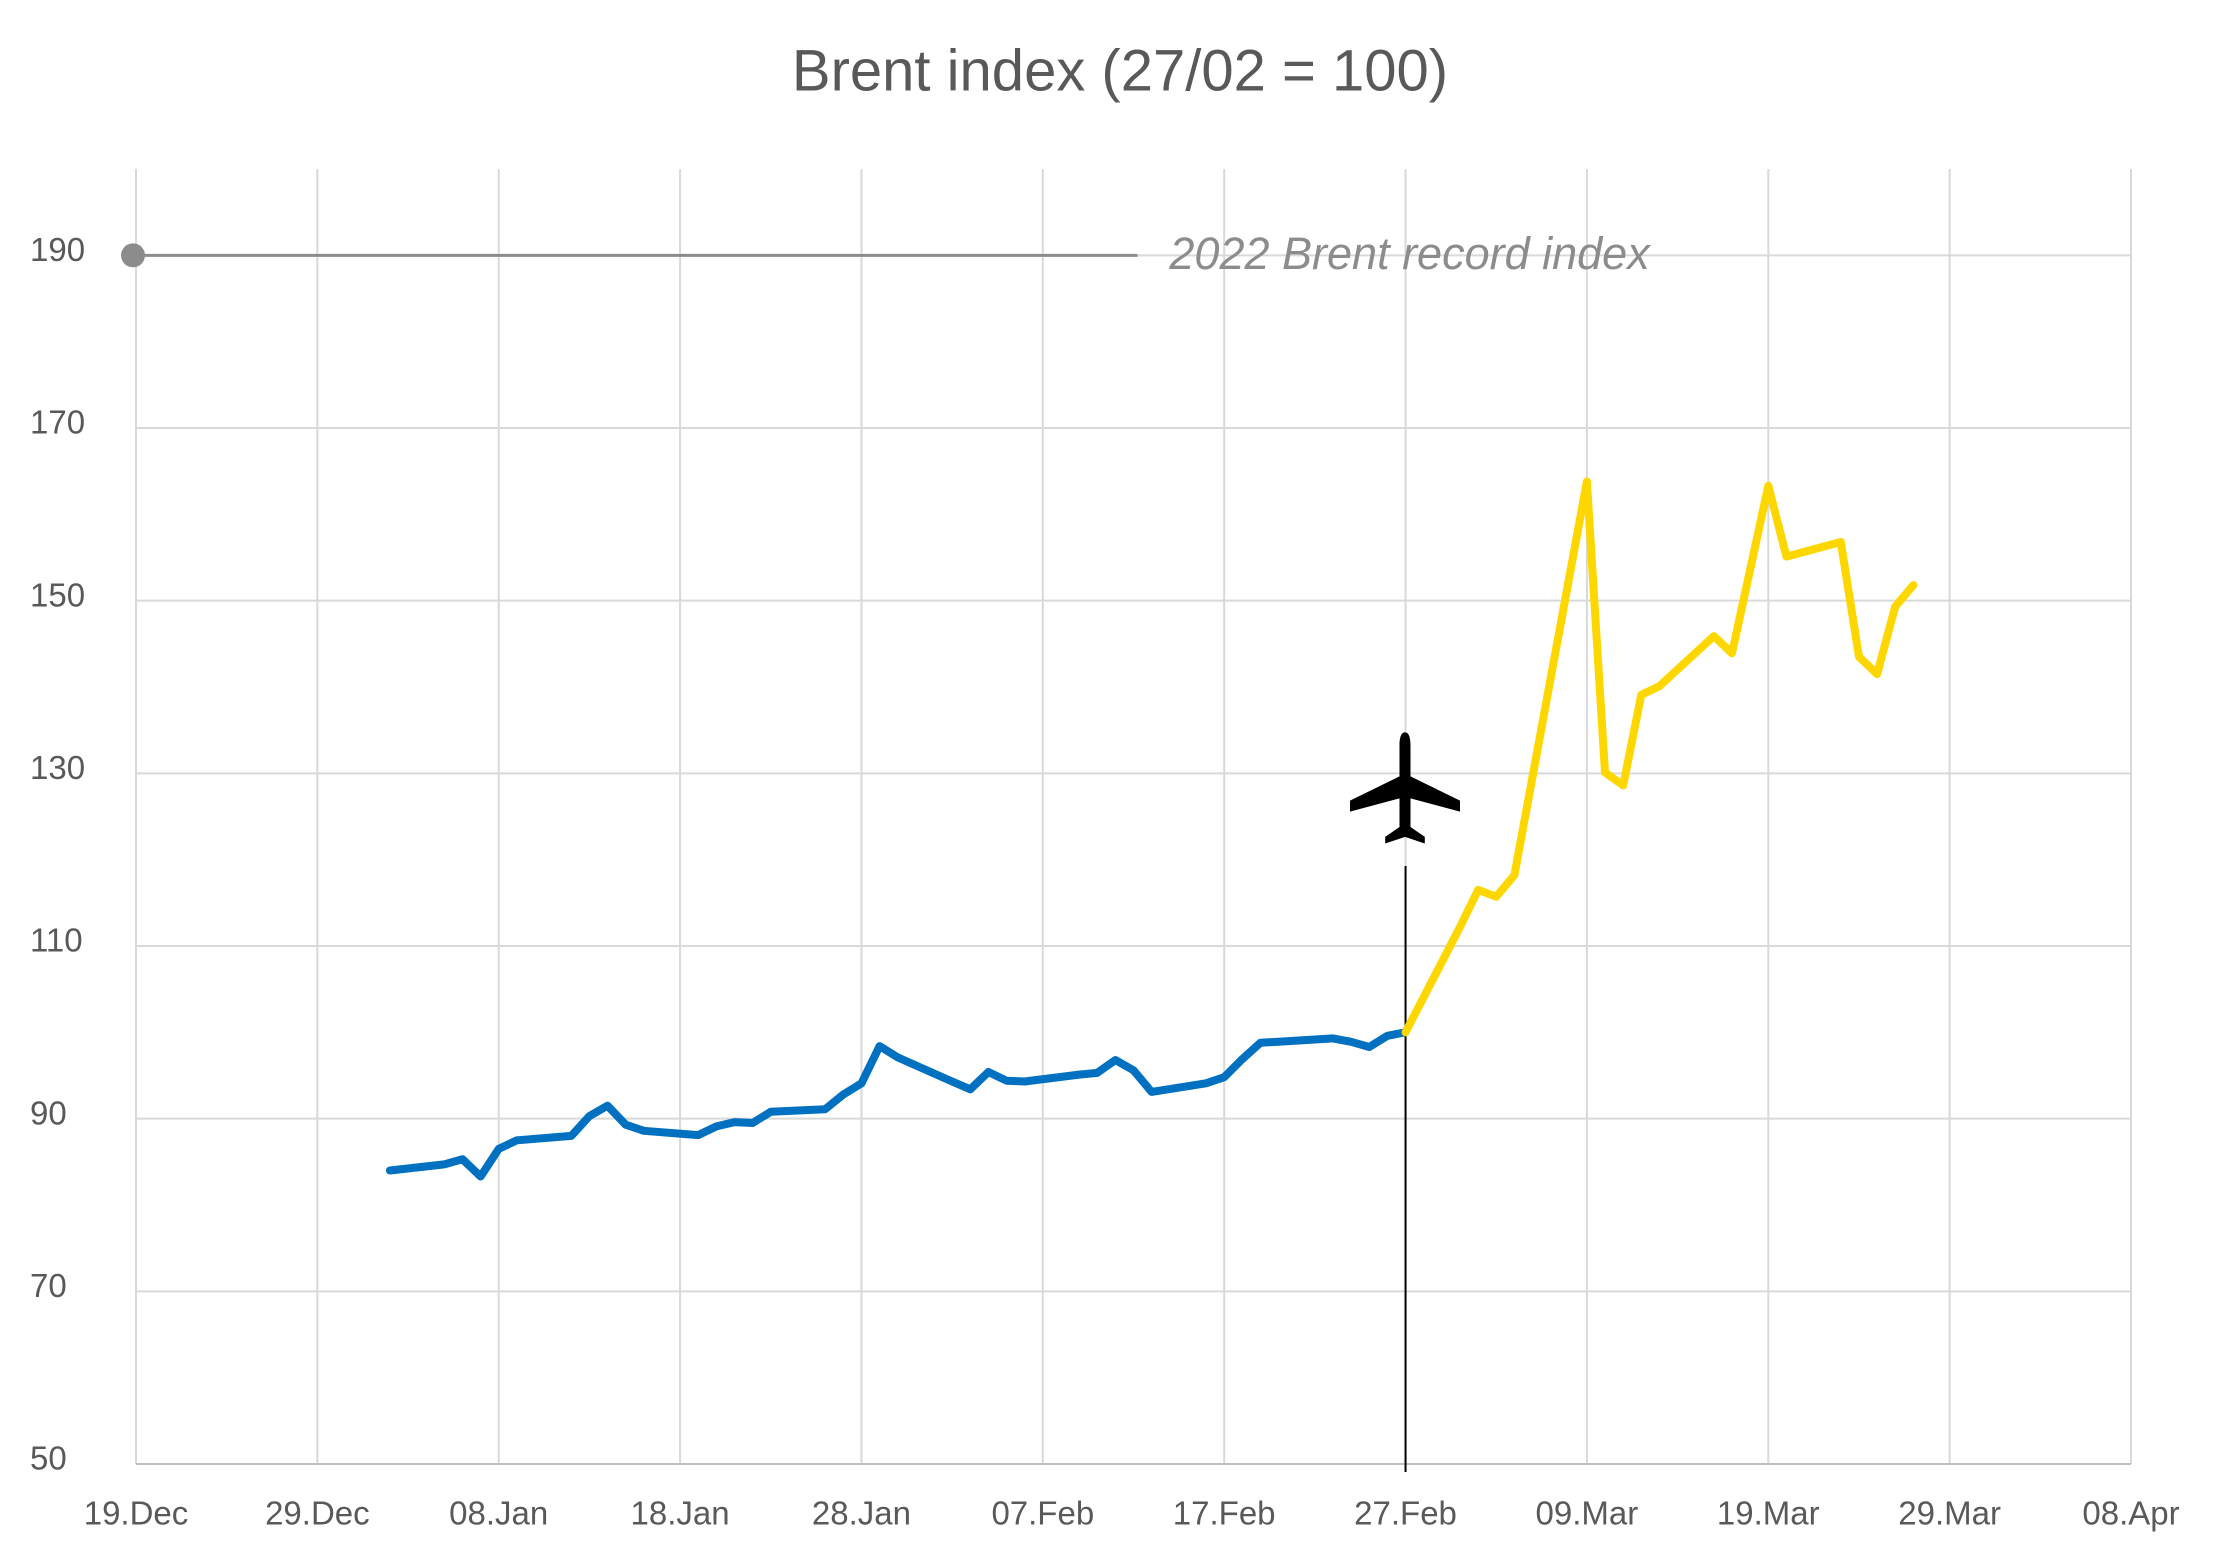  What do you see at coordinates (57, 594) in the screenshot?
I see `y-tick-label: 150` at bounding box center [57, 594].